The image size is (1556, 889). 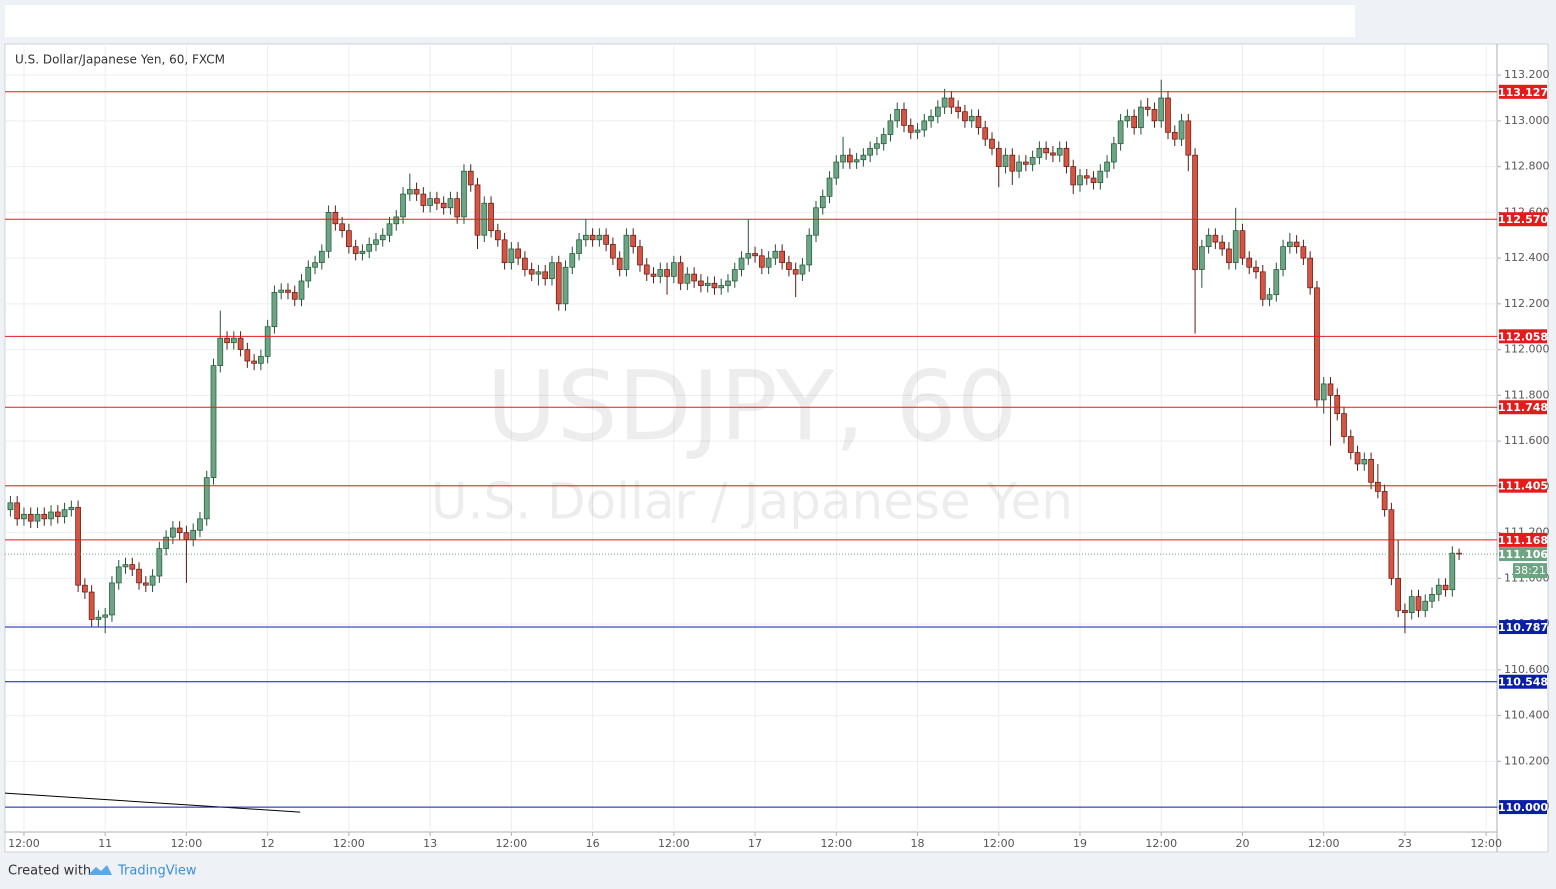 What do you see at coordinates (430, 843) in the screenshot?
I see `x-tick-label: 13` at bounding box center [430, 843].